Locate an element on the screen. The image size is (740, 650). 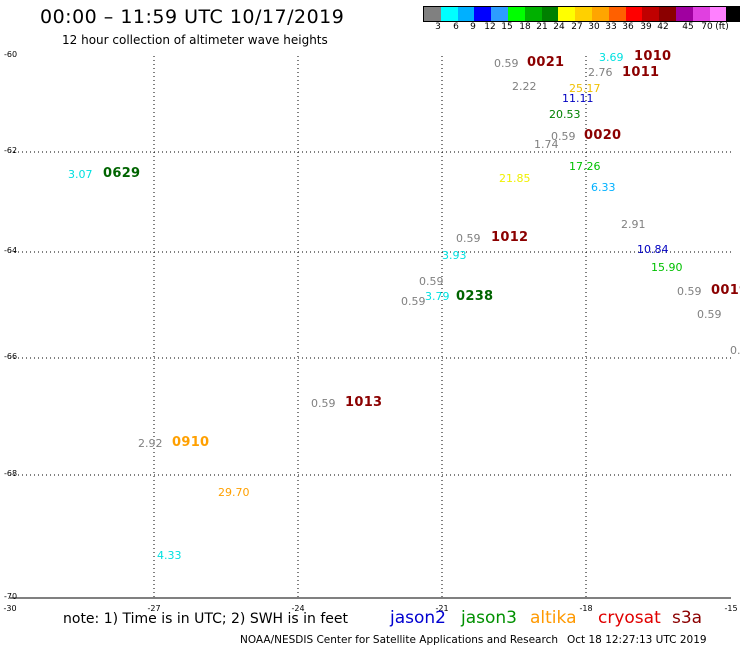
legend-label: 30 is located at coordinates (594, 27).